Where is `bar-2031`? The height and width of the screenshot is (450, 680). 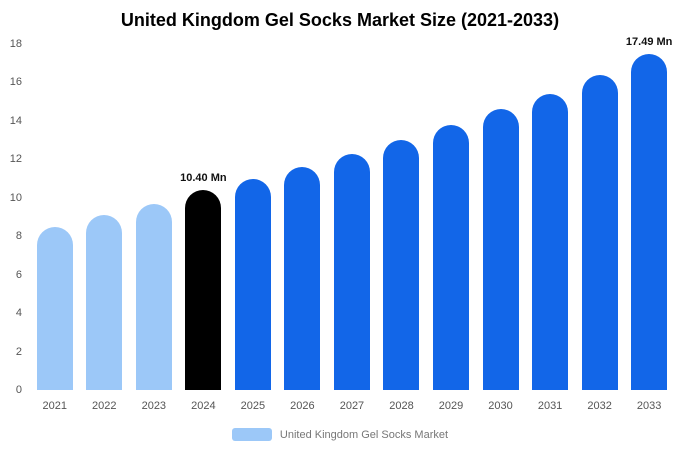
bar-2031 is located at coordinates (550, 241).